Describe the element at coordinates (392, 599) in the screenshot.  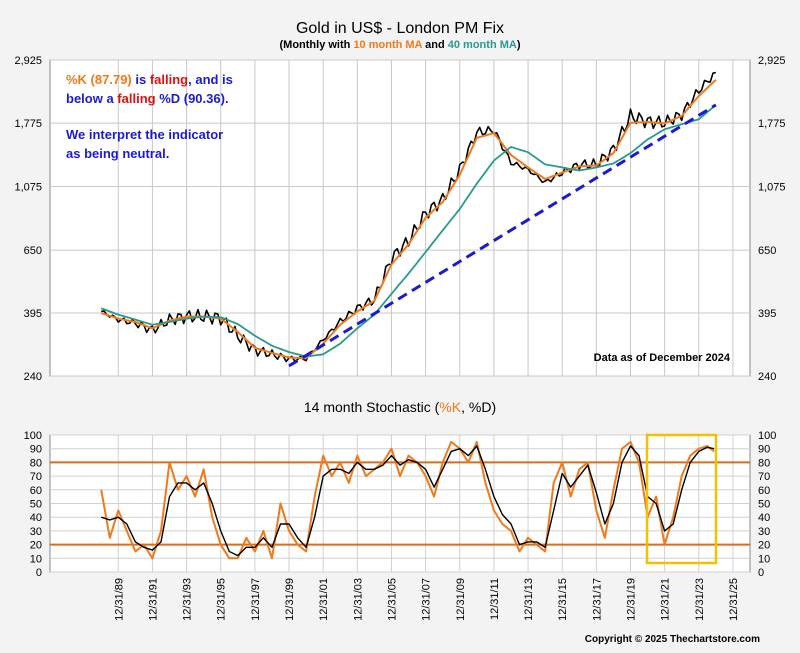
I see `stoch-x-tick: 12/31/05` at that location.